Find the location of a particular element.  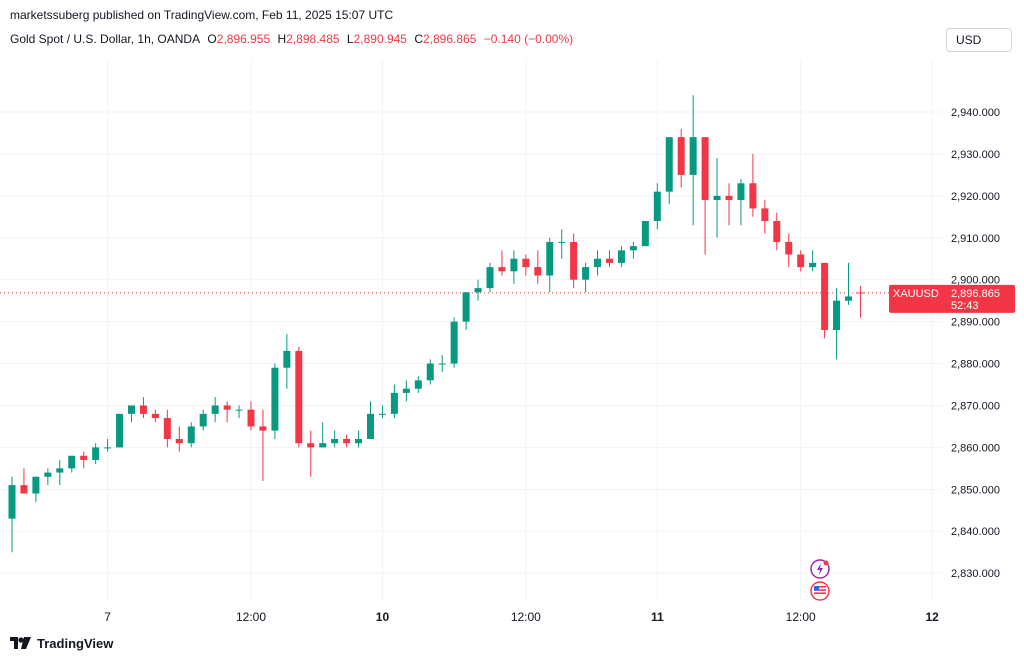

tradingview-brand: TradingView is located at coordinates (61, 643).